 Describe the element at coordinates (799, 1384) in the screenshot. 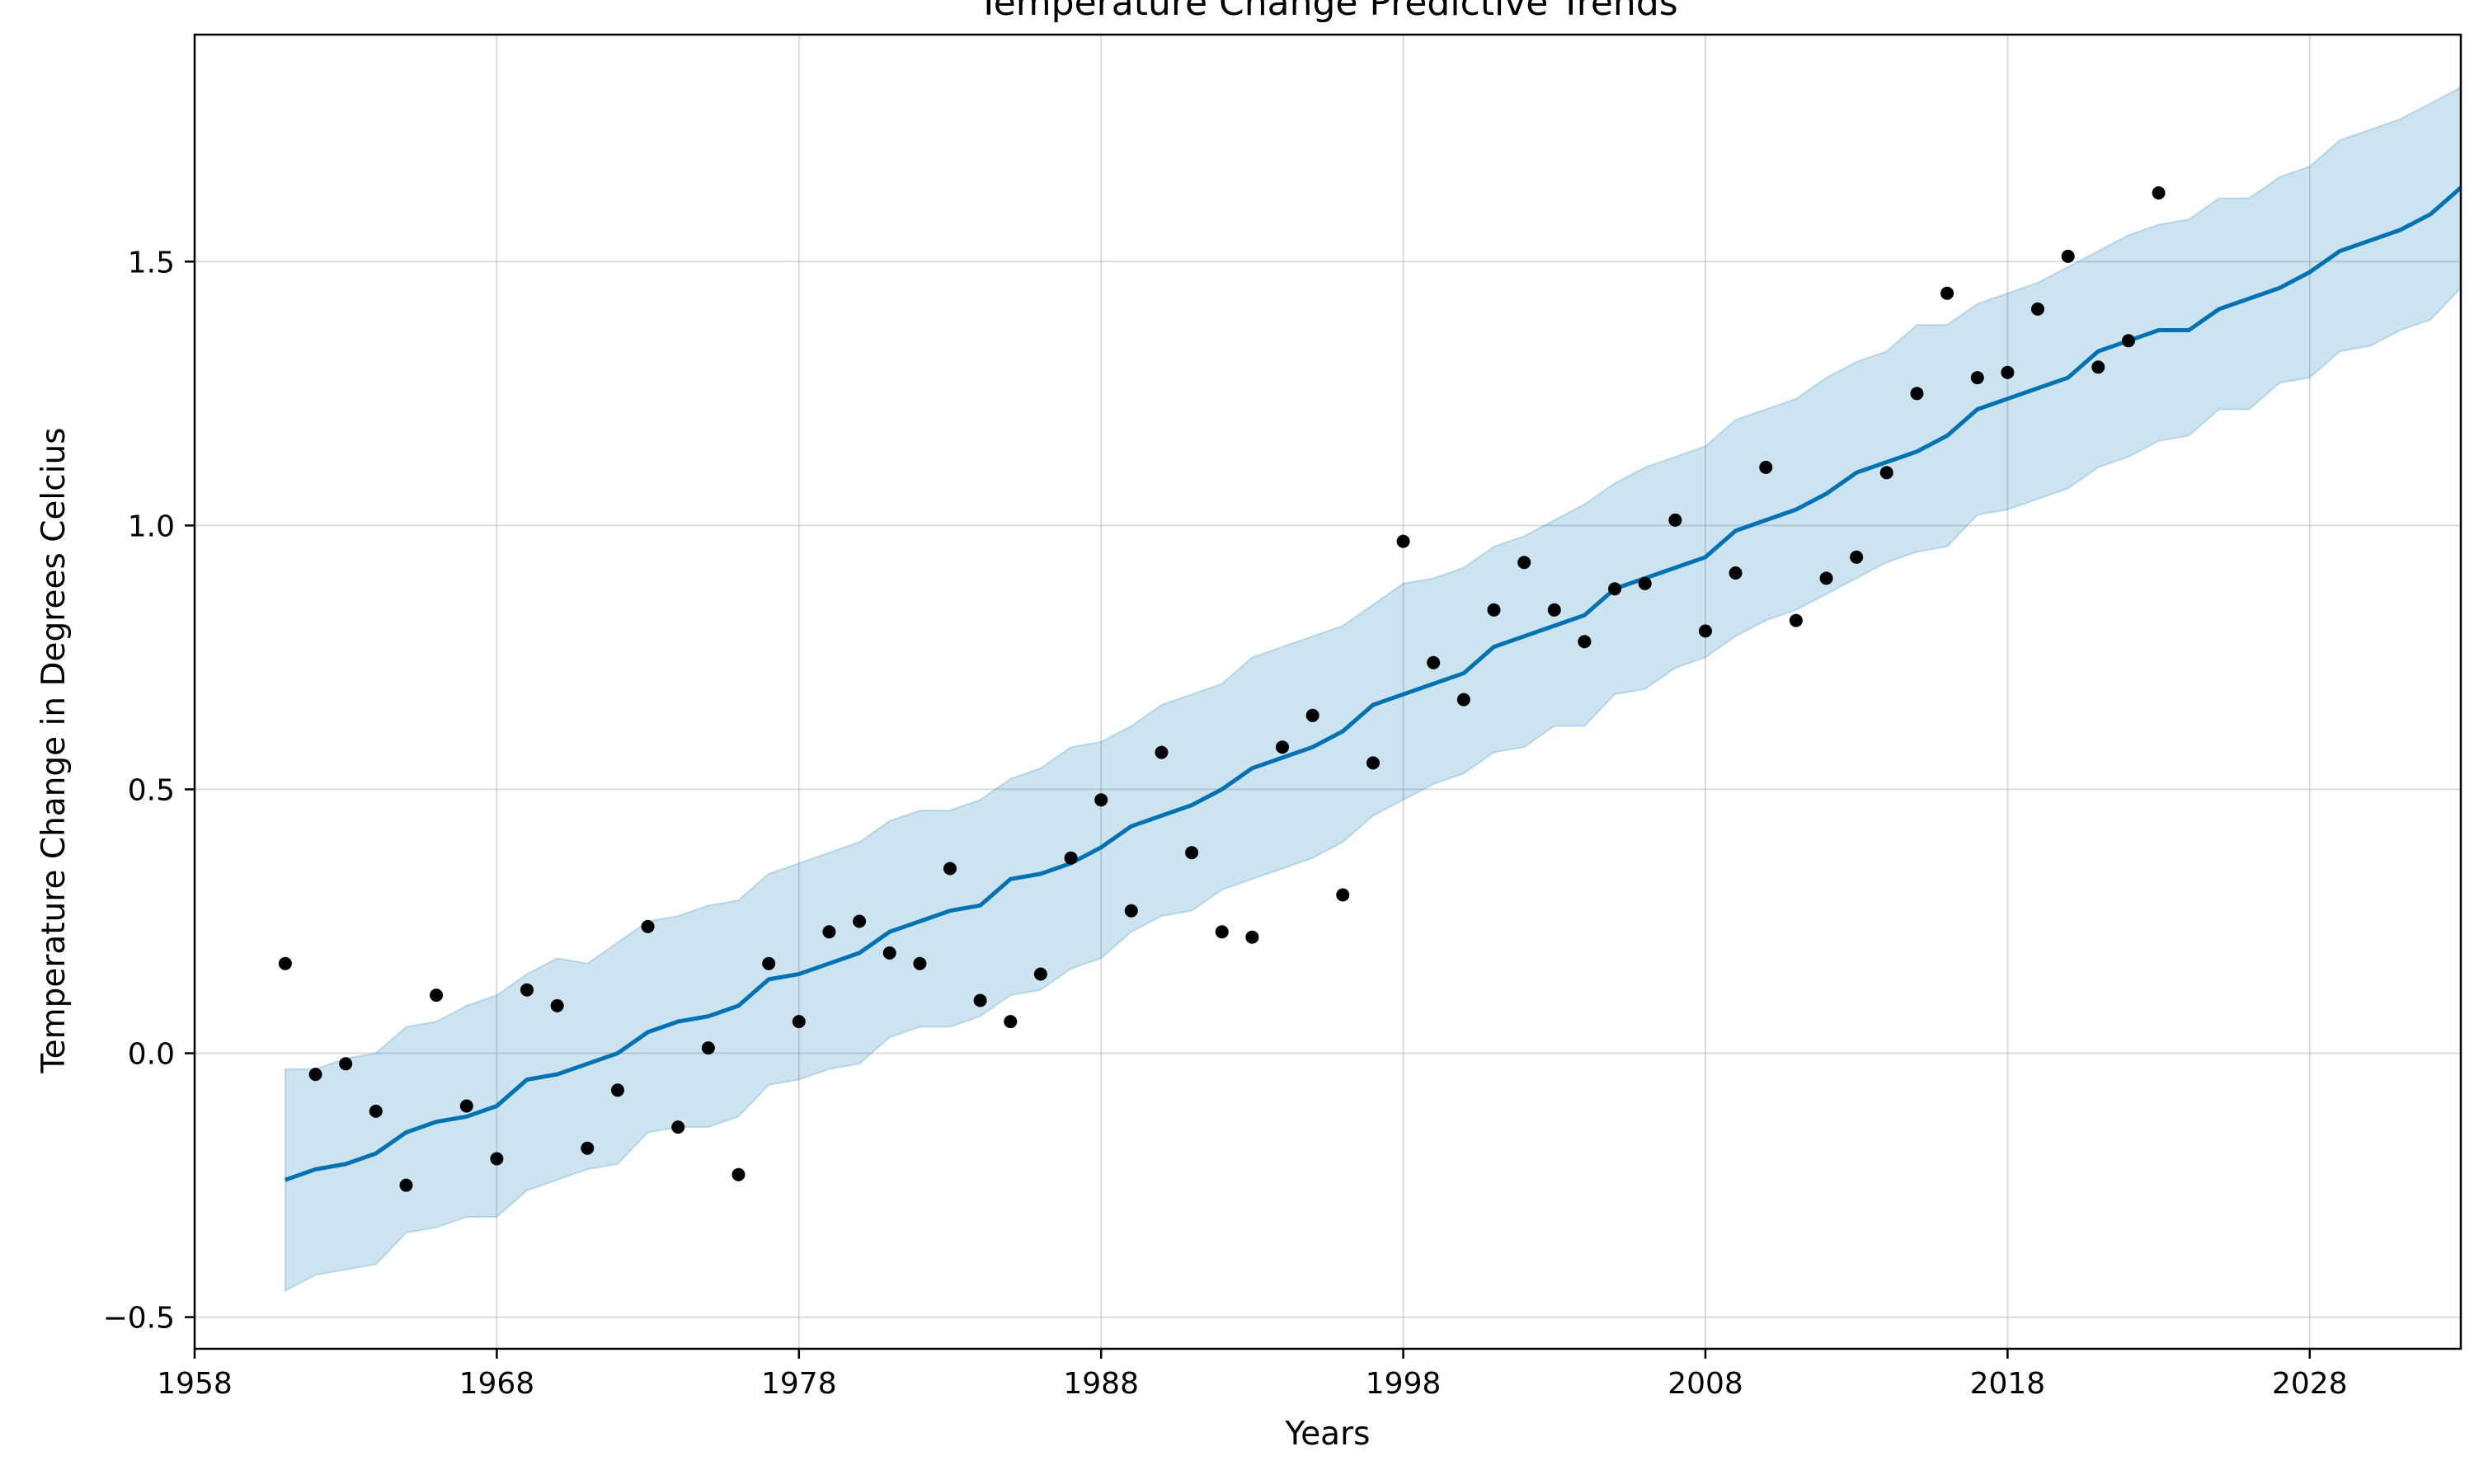

I see `x-tick-label: 1978` at that location.